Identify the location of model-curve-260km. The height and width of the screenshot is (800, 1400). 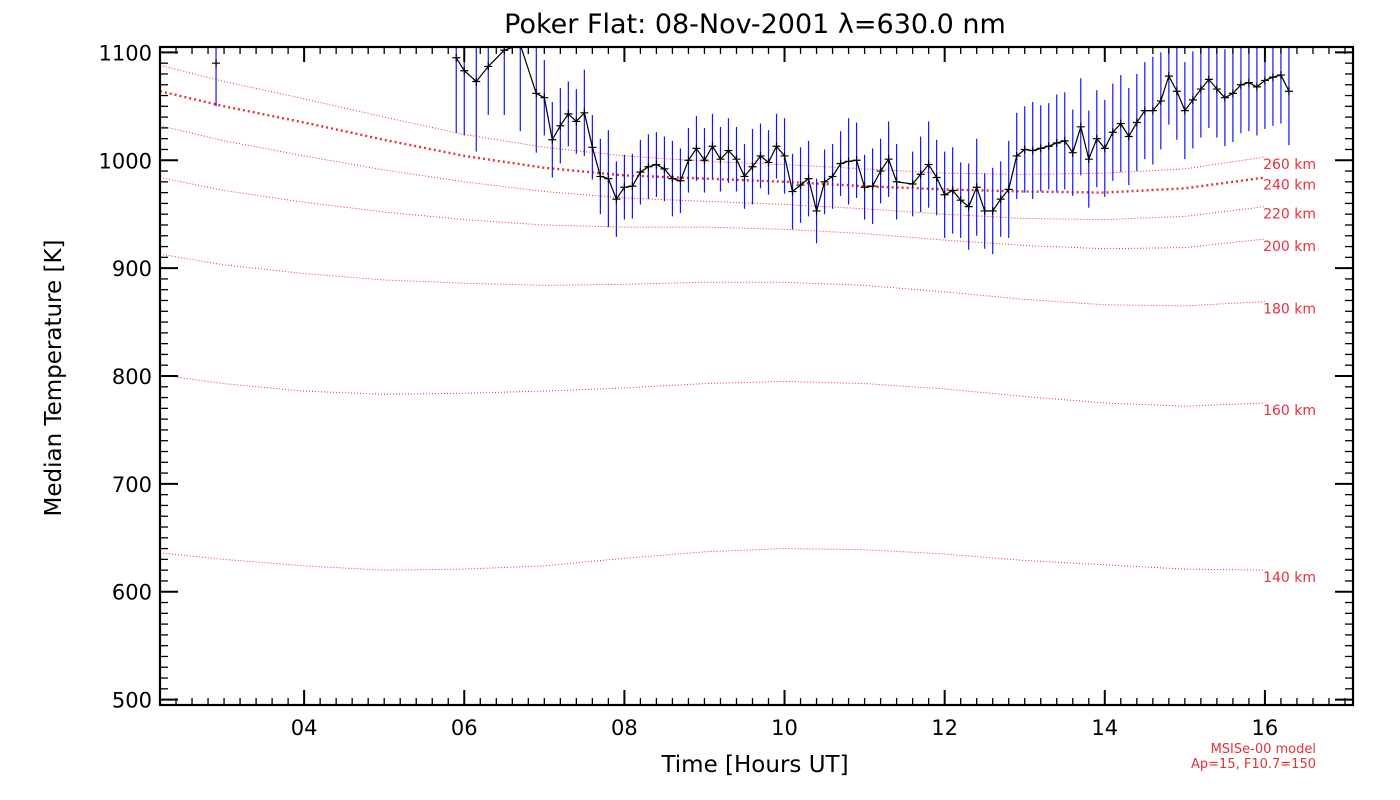
(712, 119).